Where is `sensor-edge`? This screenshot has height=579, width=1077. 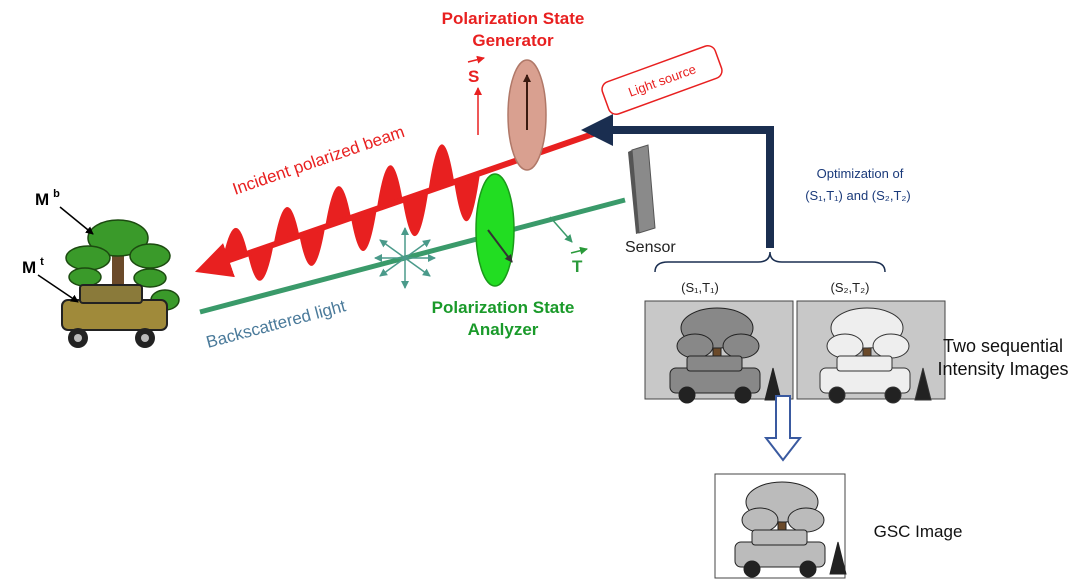 sensor-edge is located at coordinates (633, 192).